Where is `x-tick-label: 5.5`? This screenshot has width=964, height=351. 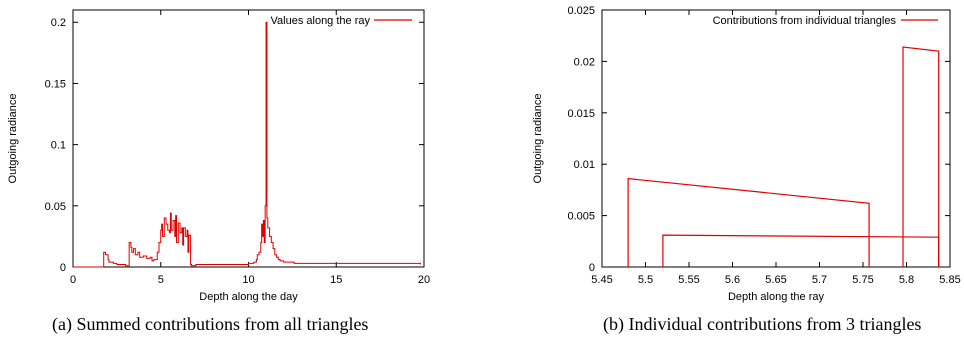 x-tick-label: 5.5 is located at coordinates (645, 280).